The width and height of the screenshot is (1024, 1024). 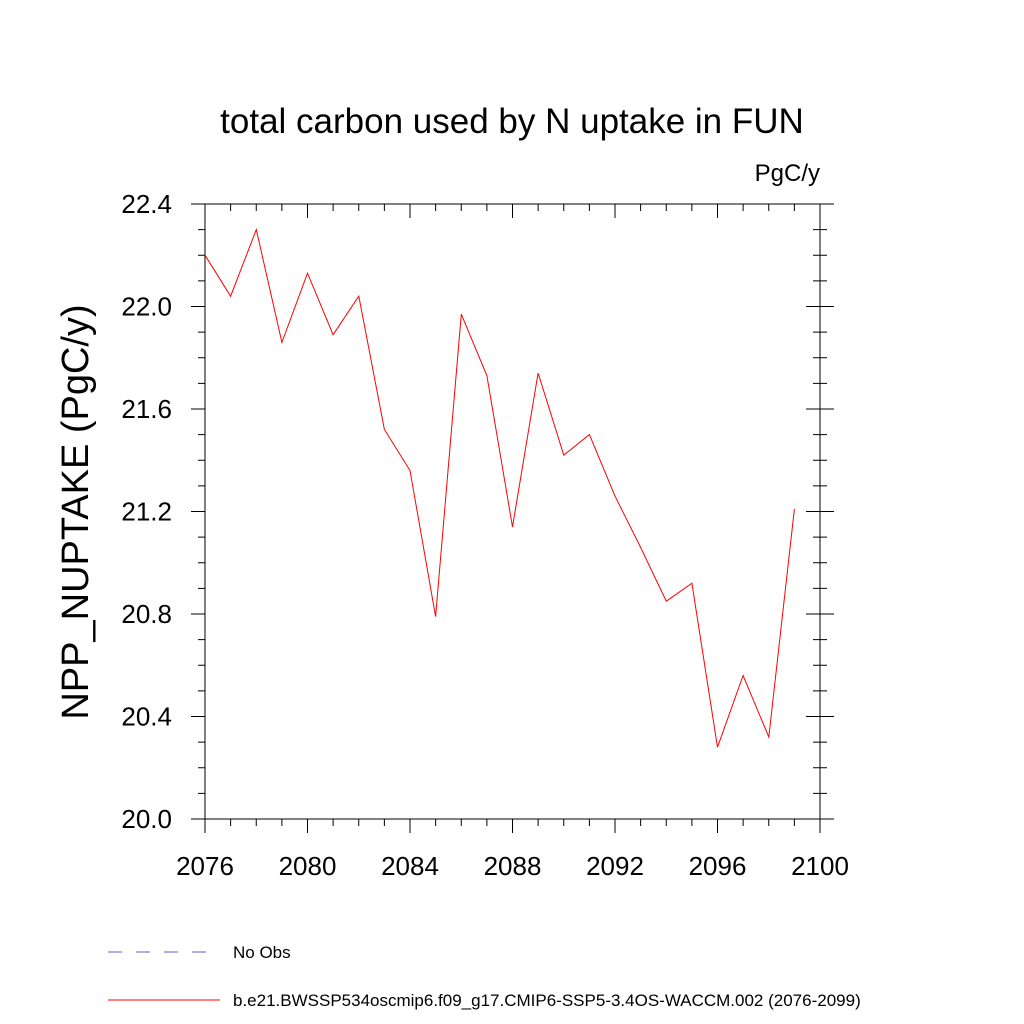 What do you see at coordinates (146, 307) in the screenshot?
I see `y-tick-label: 22.0` at bounding box center [146, 307].